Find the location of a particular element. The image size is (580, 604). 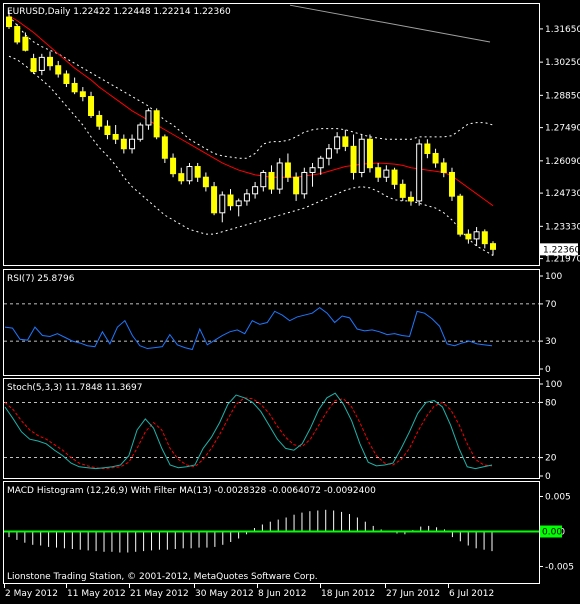

stoch-pane-title: Stoch(5,3,3) 11.7848 11.3697 is located at coordinates (74, 388).